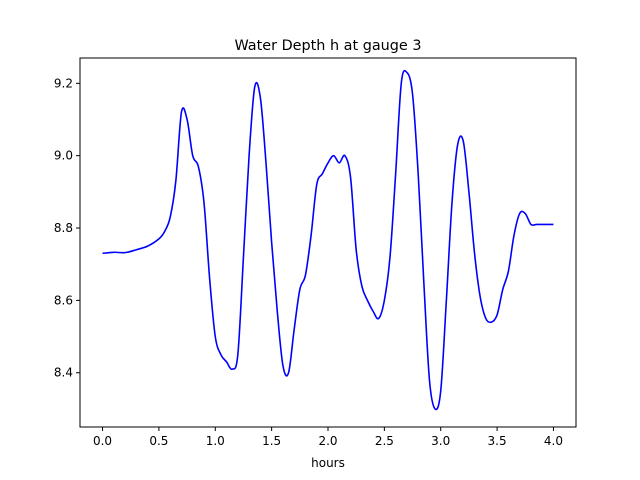 This screenshot has height=480, width=640. Describe the element at coordinates (215, 441) in the screenshot. I see `x-tick-label: 1.0` at that location.